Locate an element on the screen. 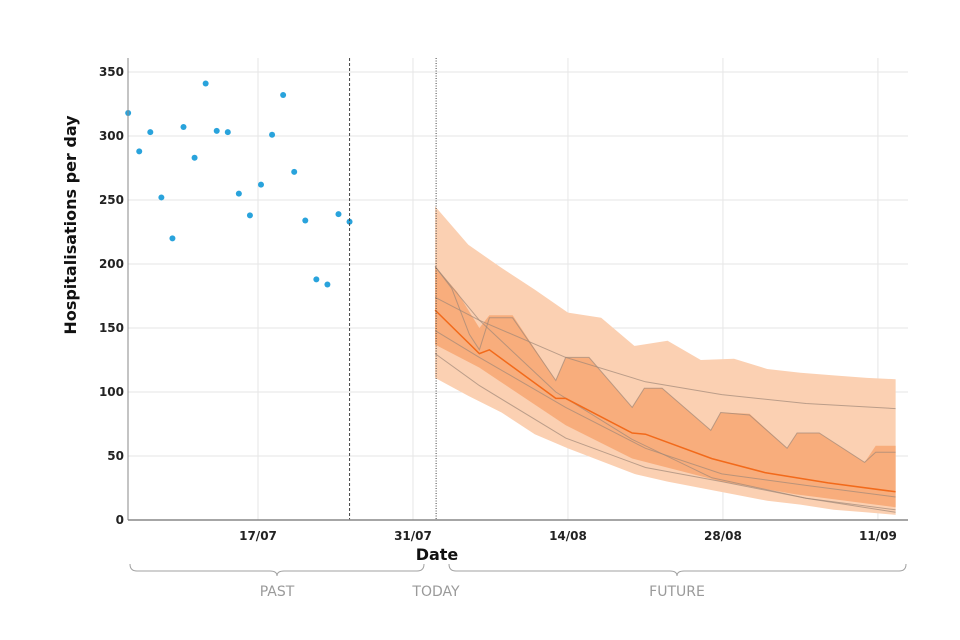 Image resolution: width=960 pixels, height=640 pixels. future-bracket is located at coordinates (677, 570).